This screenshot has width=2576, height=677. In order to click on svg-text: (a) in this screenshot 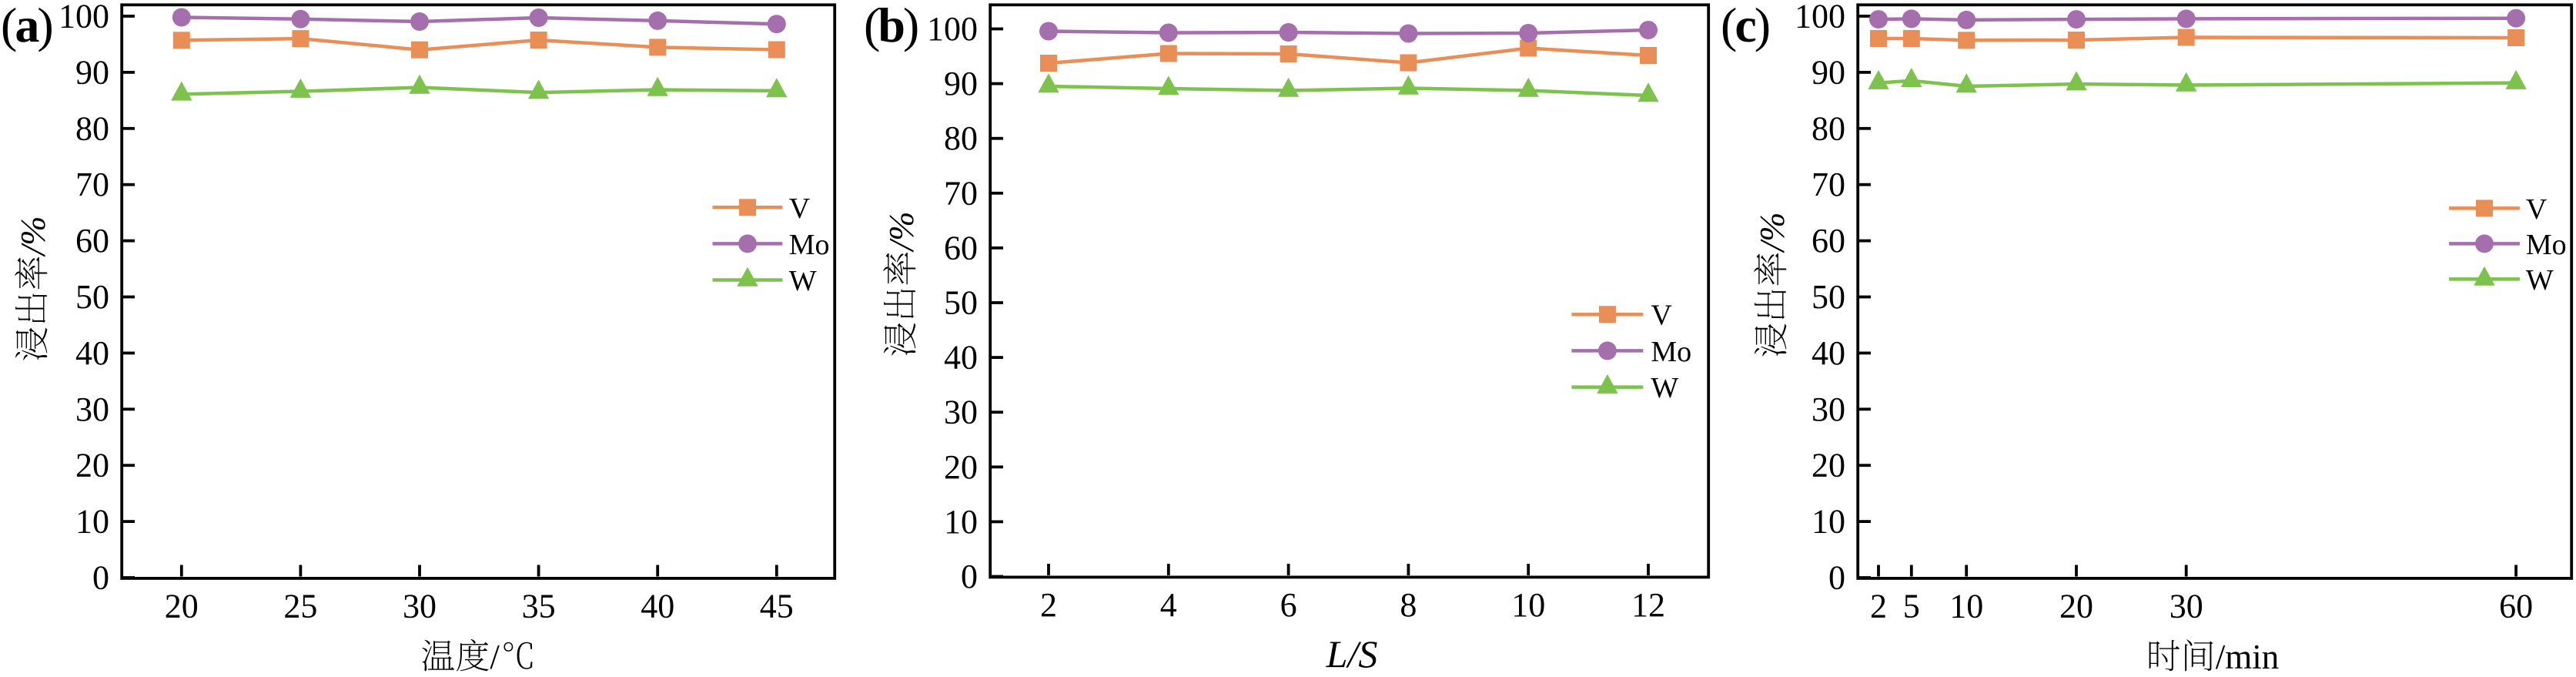, I will do `click(26, 26)`.